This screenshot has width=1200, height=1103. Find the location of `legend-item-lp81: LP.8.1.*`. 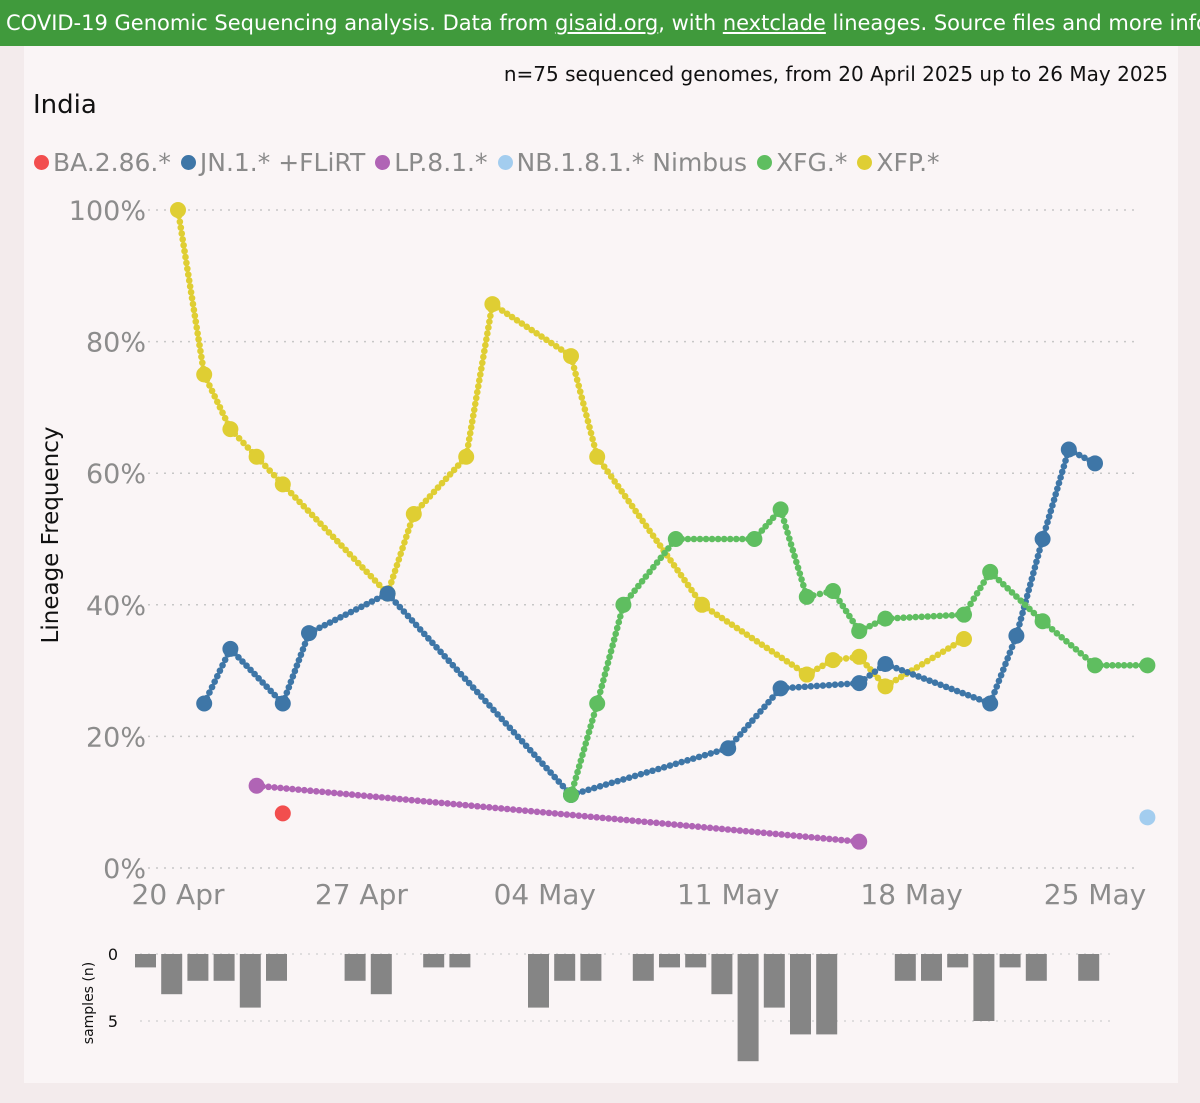

legend-item-lp81: LP.8.1.* is located at coordinates (431, 162).